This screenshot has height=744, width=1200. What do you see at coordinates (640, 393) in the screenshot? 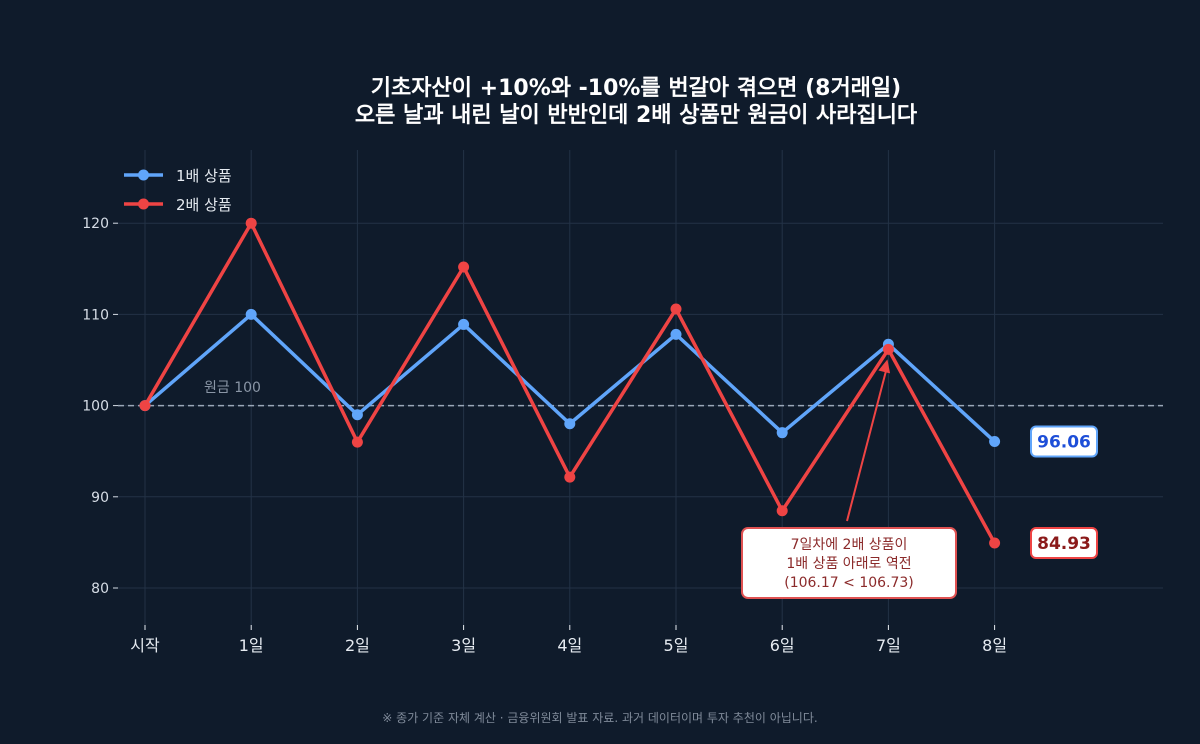
I see `baseline: 원금 100` at bounding box center [640, 393].